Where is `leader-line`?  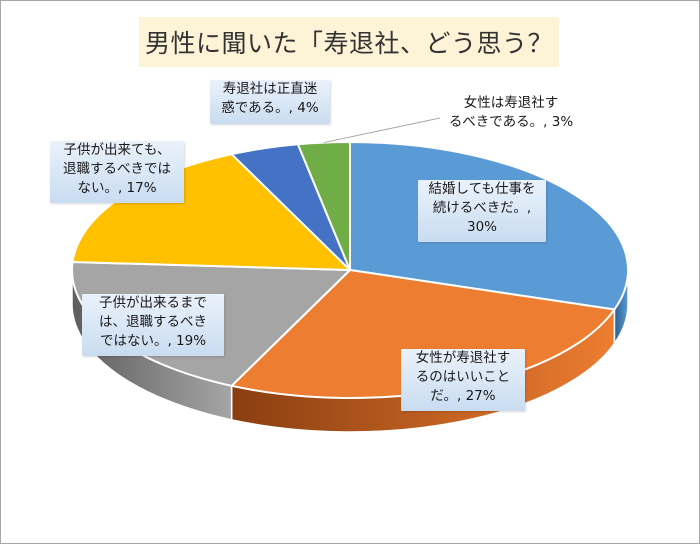
leader-line is located at coordinates (385, 130).